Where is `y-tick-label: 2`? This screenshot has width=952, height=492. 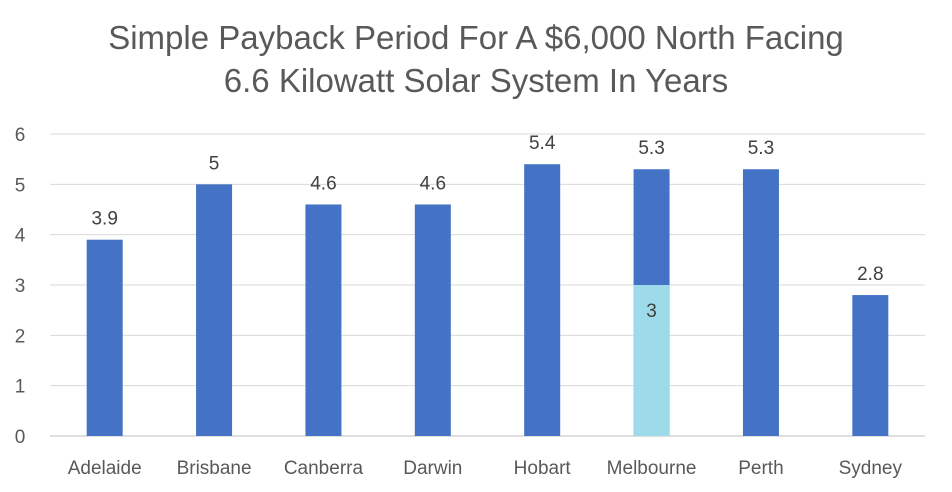 y-tick-label: 2 is located at coordinates (20, 336).